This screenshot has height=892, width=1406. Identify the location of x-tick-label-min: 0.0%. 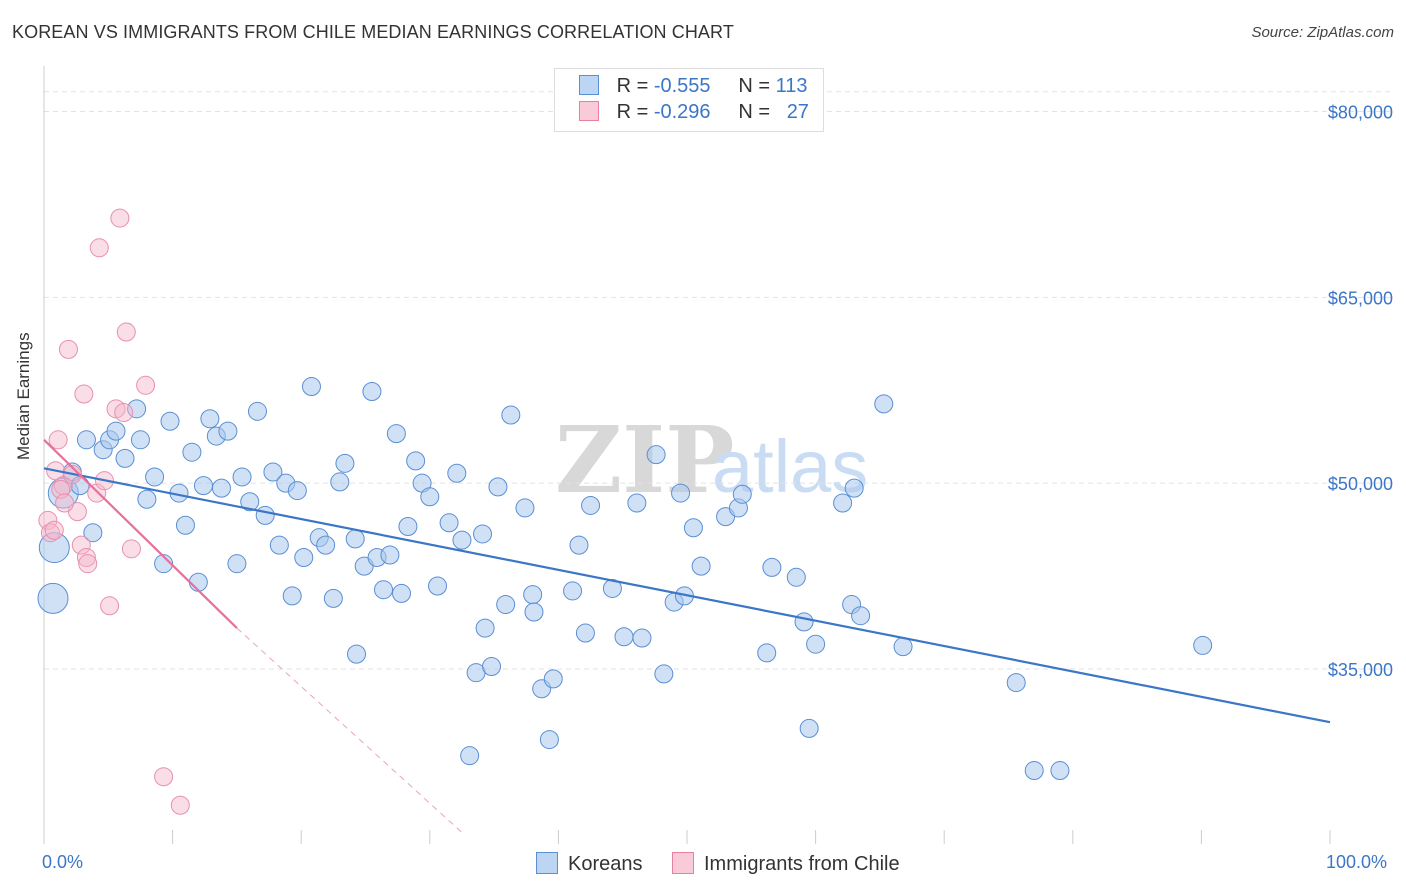
(63, 862).